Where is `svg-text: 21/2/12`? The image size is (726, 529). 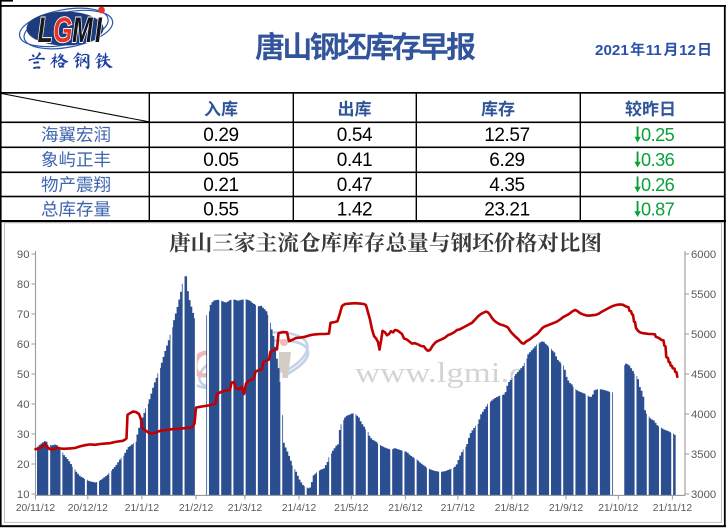 svg-text: 21/2/12 is located at coordinates (196, 508).